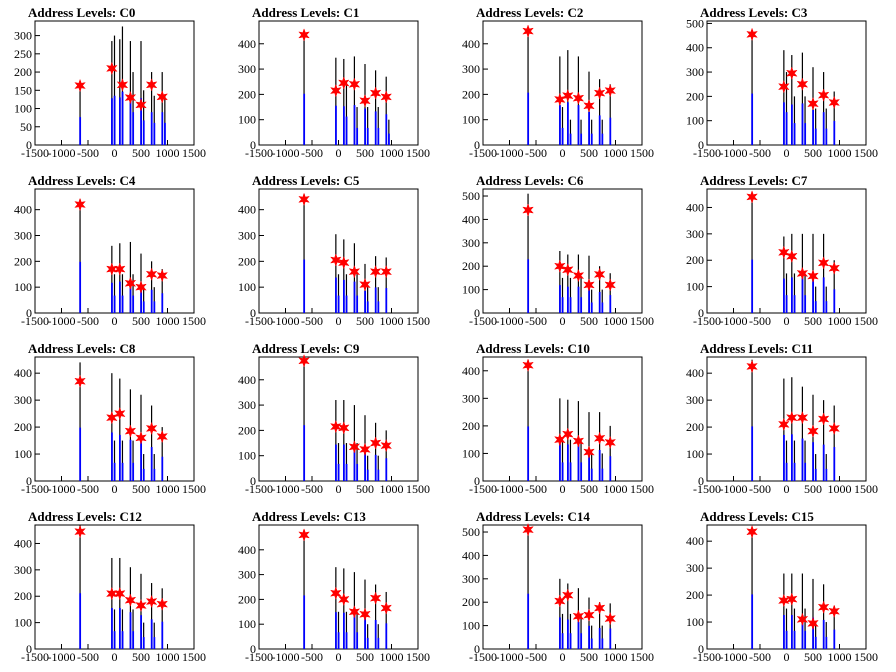  What do you see at coordinates (782, 258) in the screenshot?
I see `histogram-plot: 0 100 200 300 400 -1500-1000 -500 0 500 1000 1500` at bounding box center [782, 258].